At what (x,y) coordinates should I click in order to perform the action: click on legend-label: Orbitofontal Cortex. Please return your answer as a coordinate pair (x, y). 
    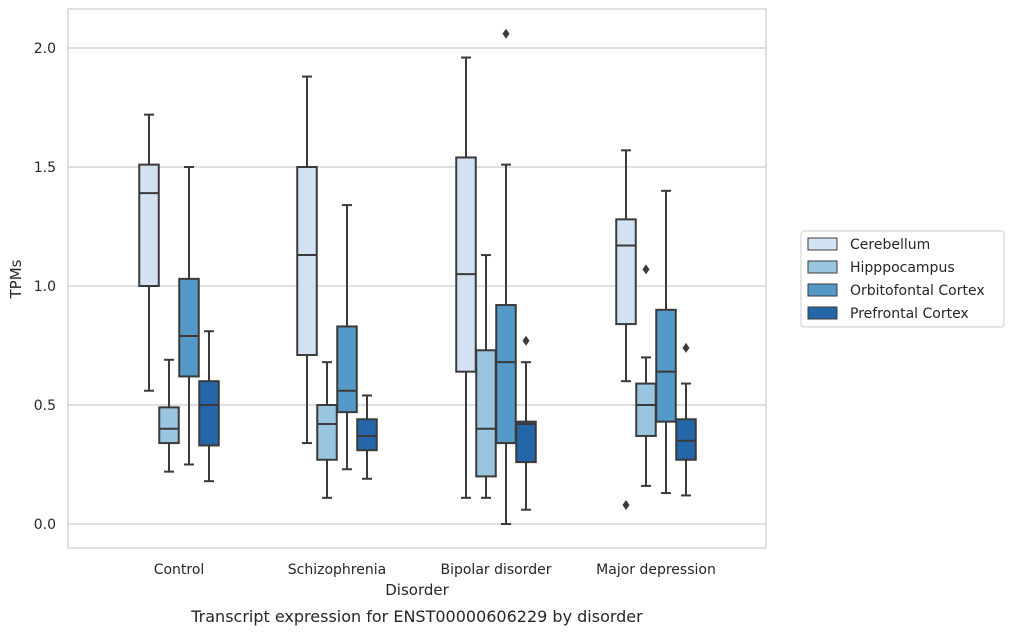
    Looking at the image, I should click on (917, 291).